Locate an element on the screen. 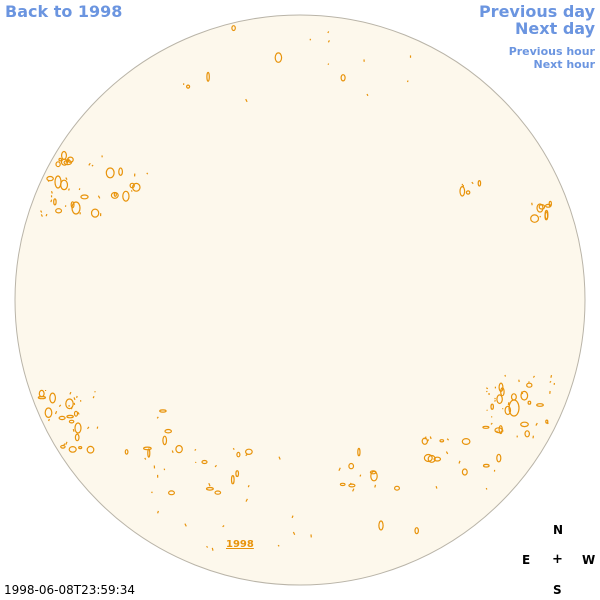 The height and width of the screenshot is (600, 600). next-day-link: Next day is located at coordinates (555, 28).